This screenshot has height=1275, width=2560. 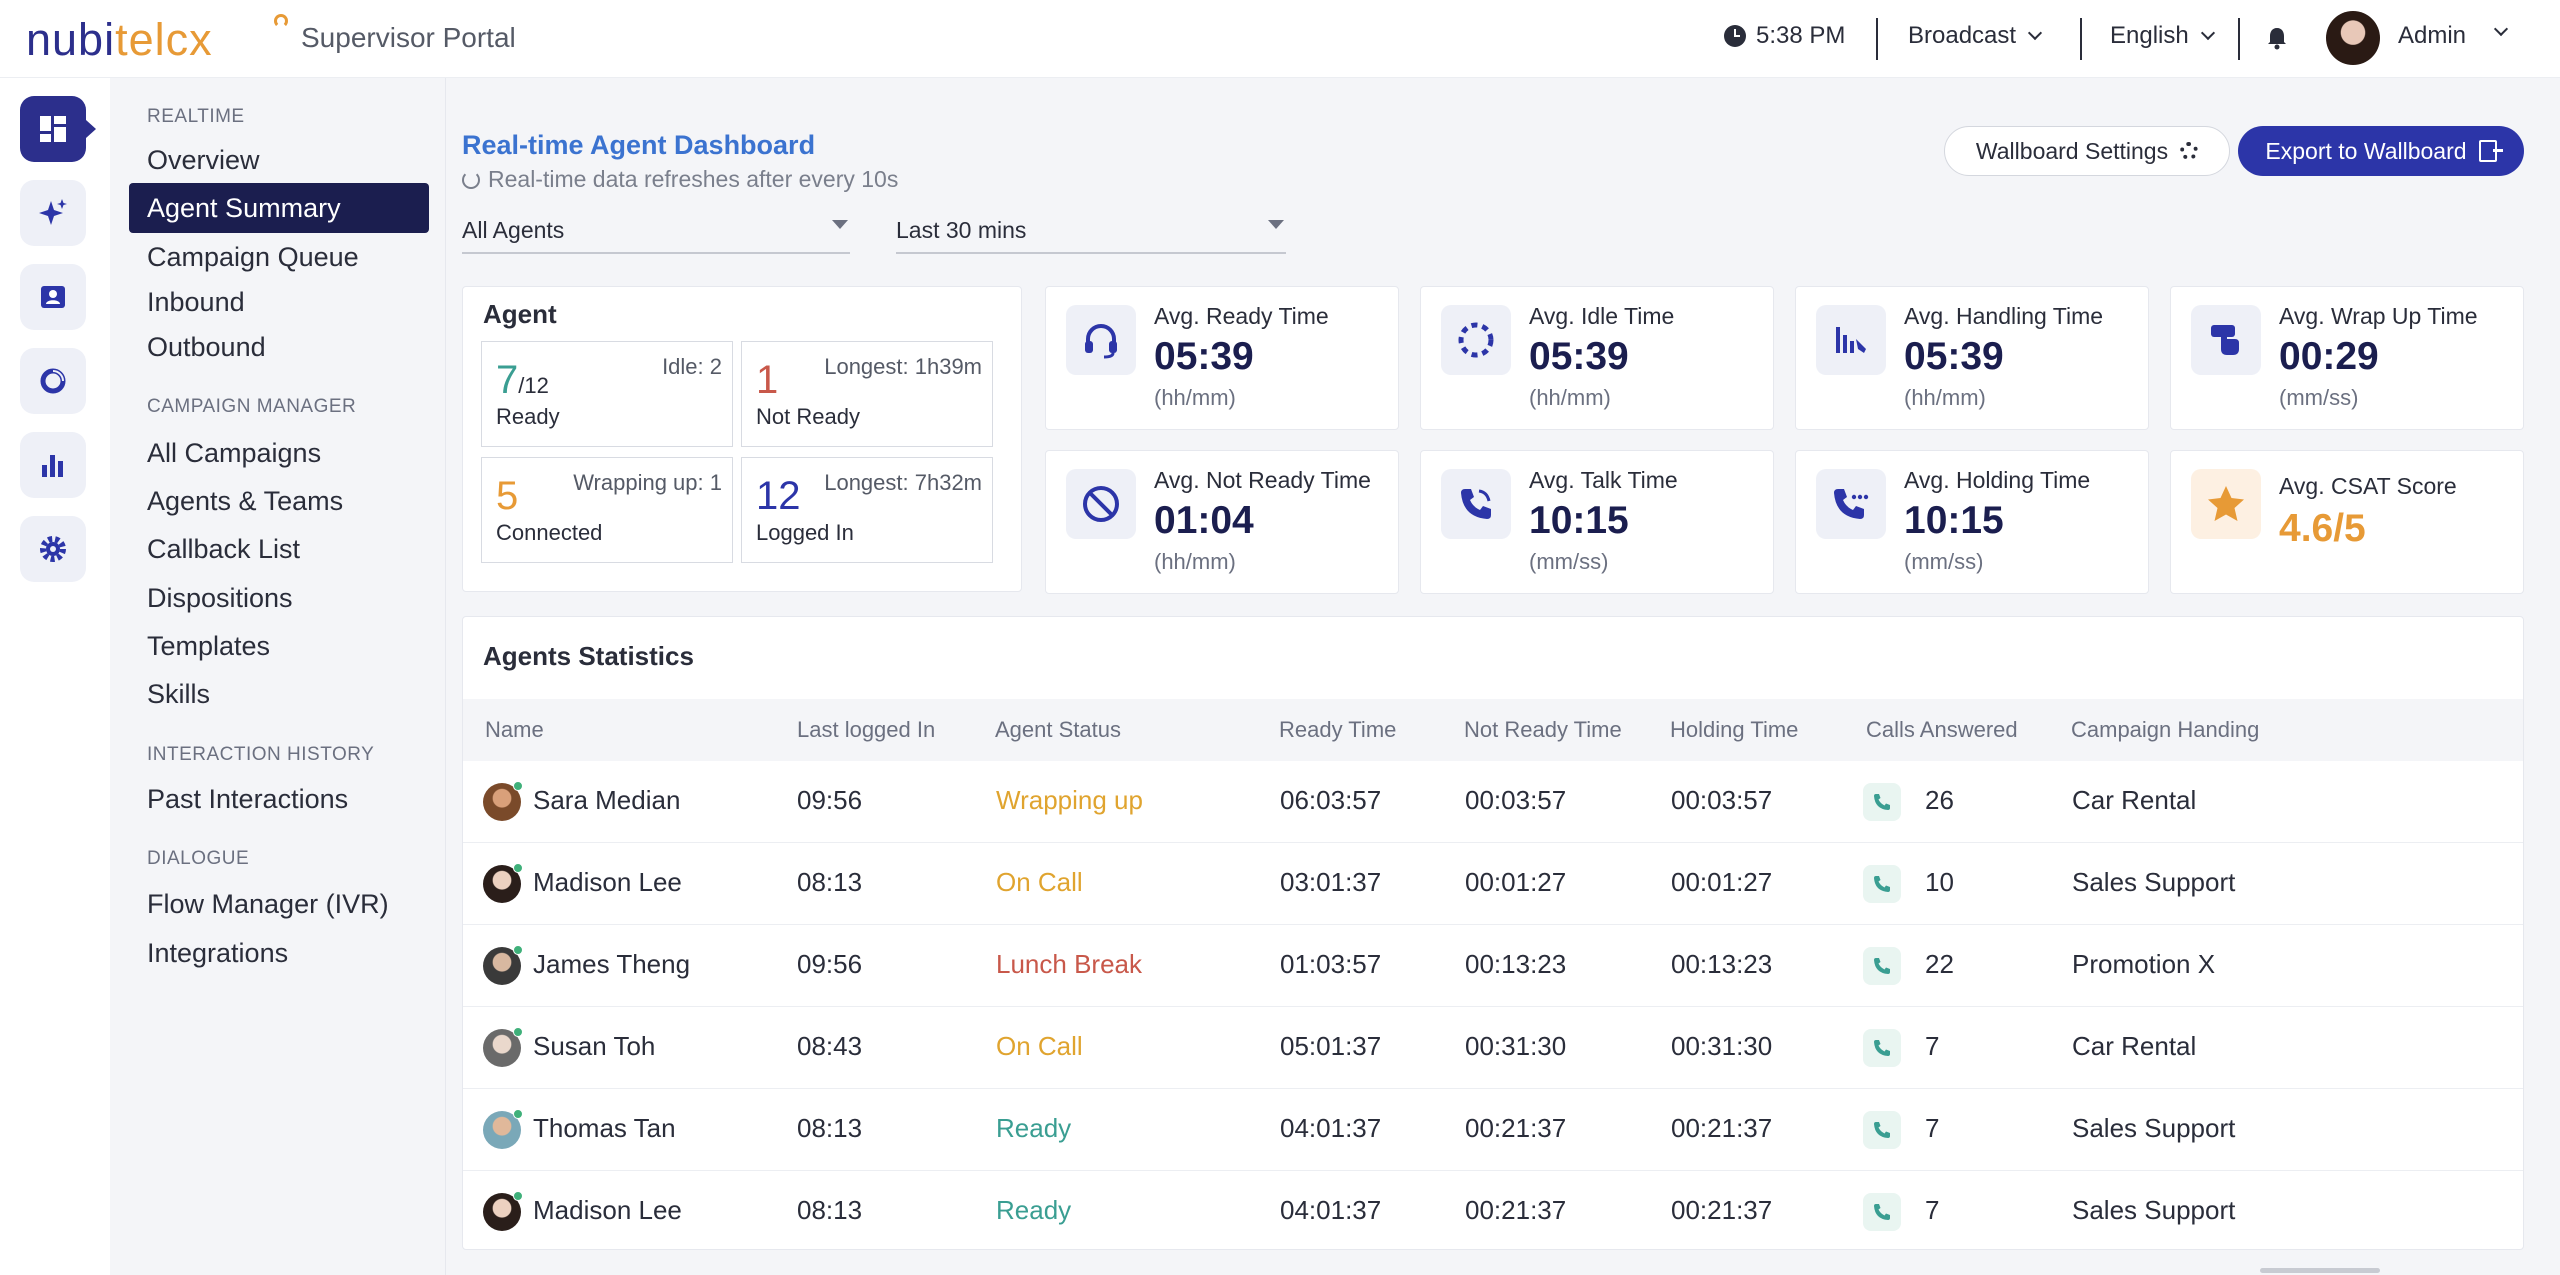 I want to click on column-header-name: Name, so click(x=514, y=729).